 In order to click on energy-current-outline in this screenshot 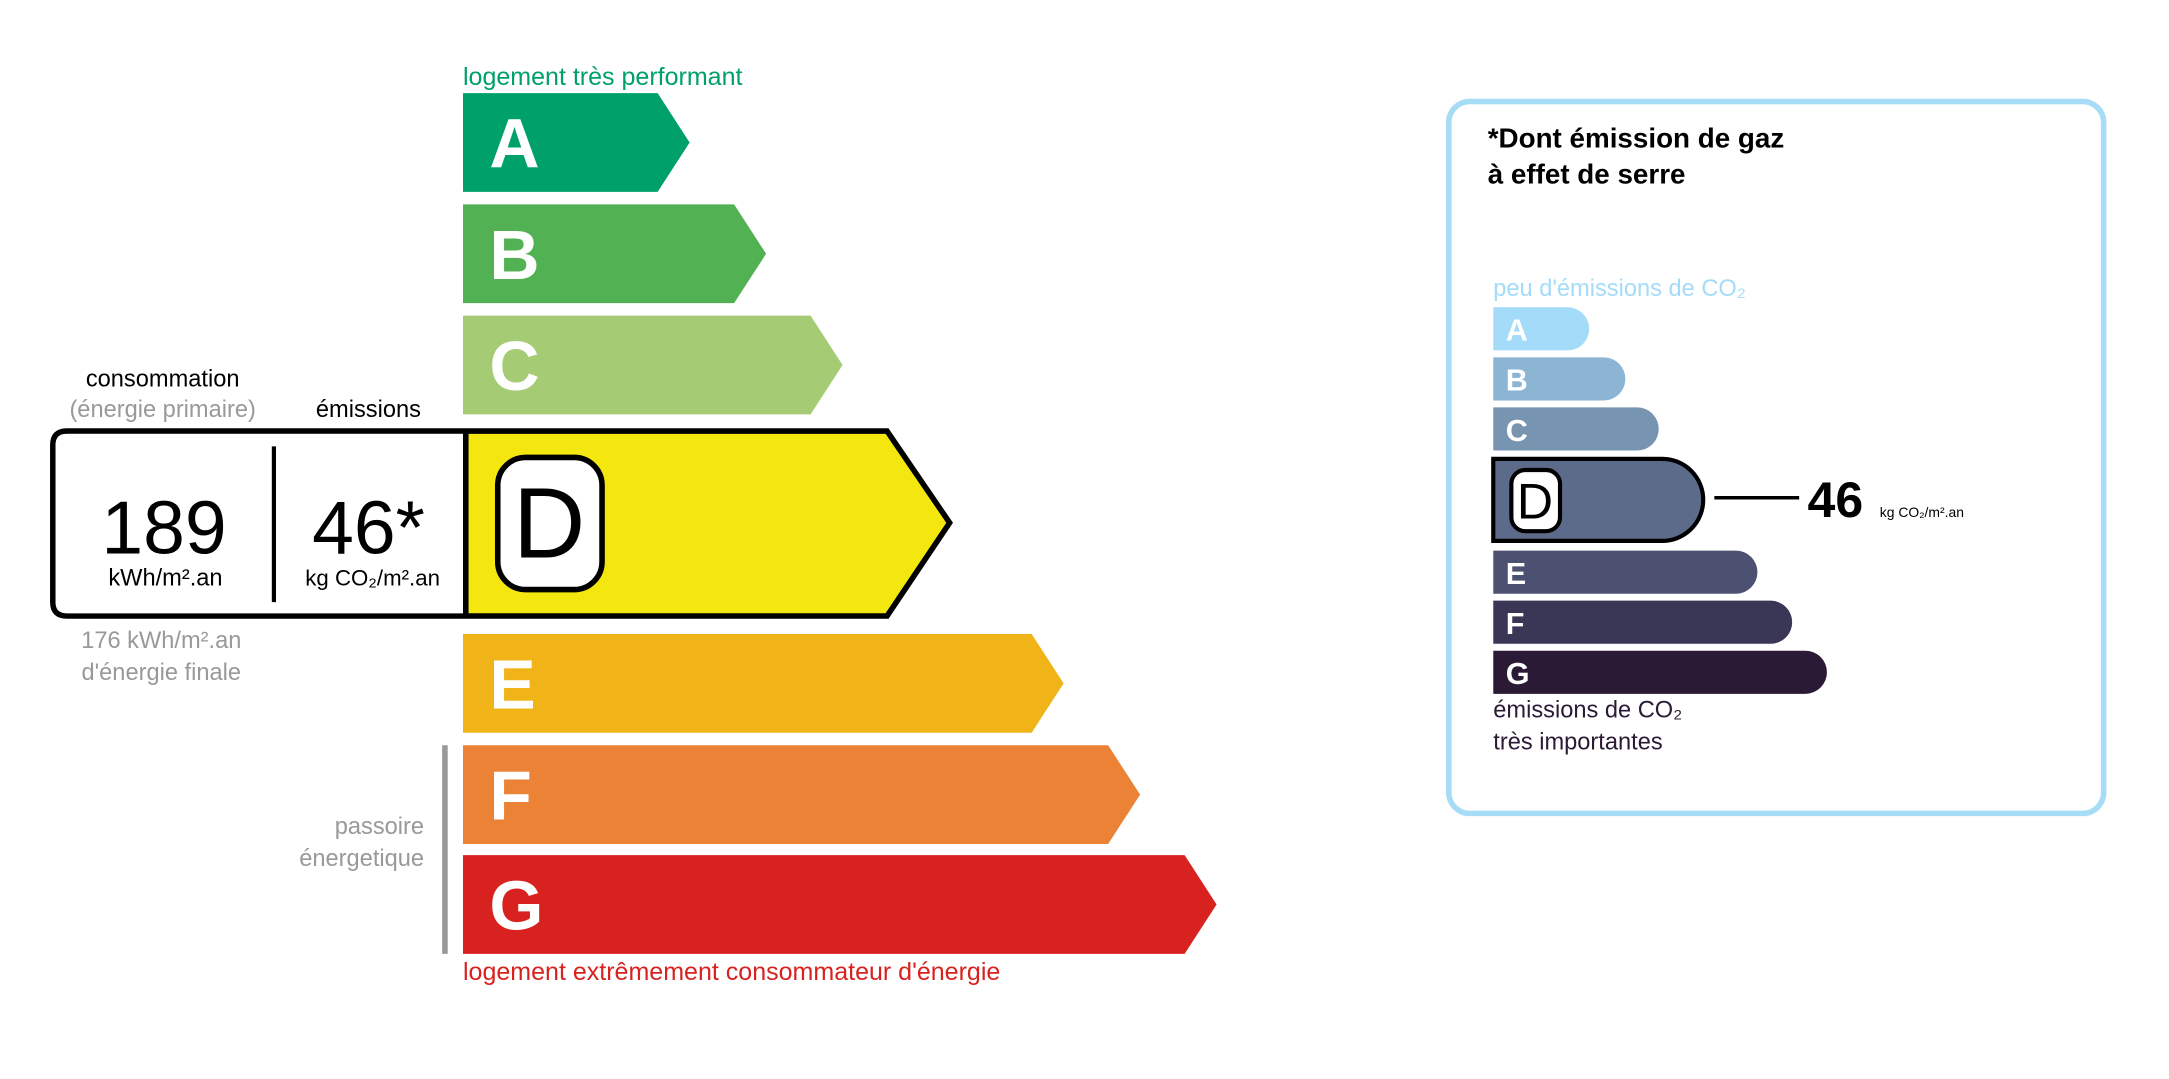, I will do `click(501, 523)`.